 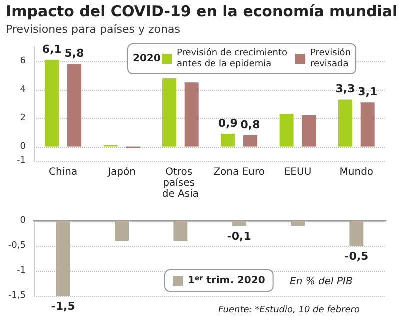 What do you see at coordinates (202, 11) in the screenshot?
I see `chart-title: Impacto del COVID-19 en la economía mundial` at bounding box center [202, 11].